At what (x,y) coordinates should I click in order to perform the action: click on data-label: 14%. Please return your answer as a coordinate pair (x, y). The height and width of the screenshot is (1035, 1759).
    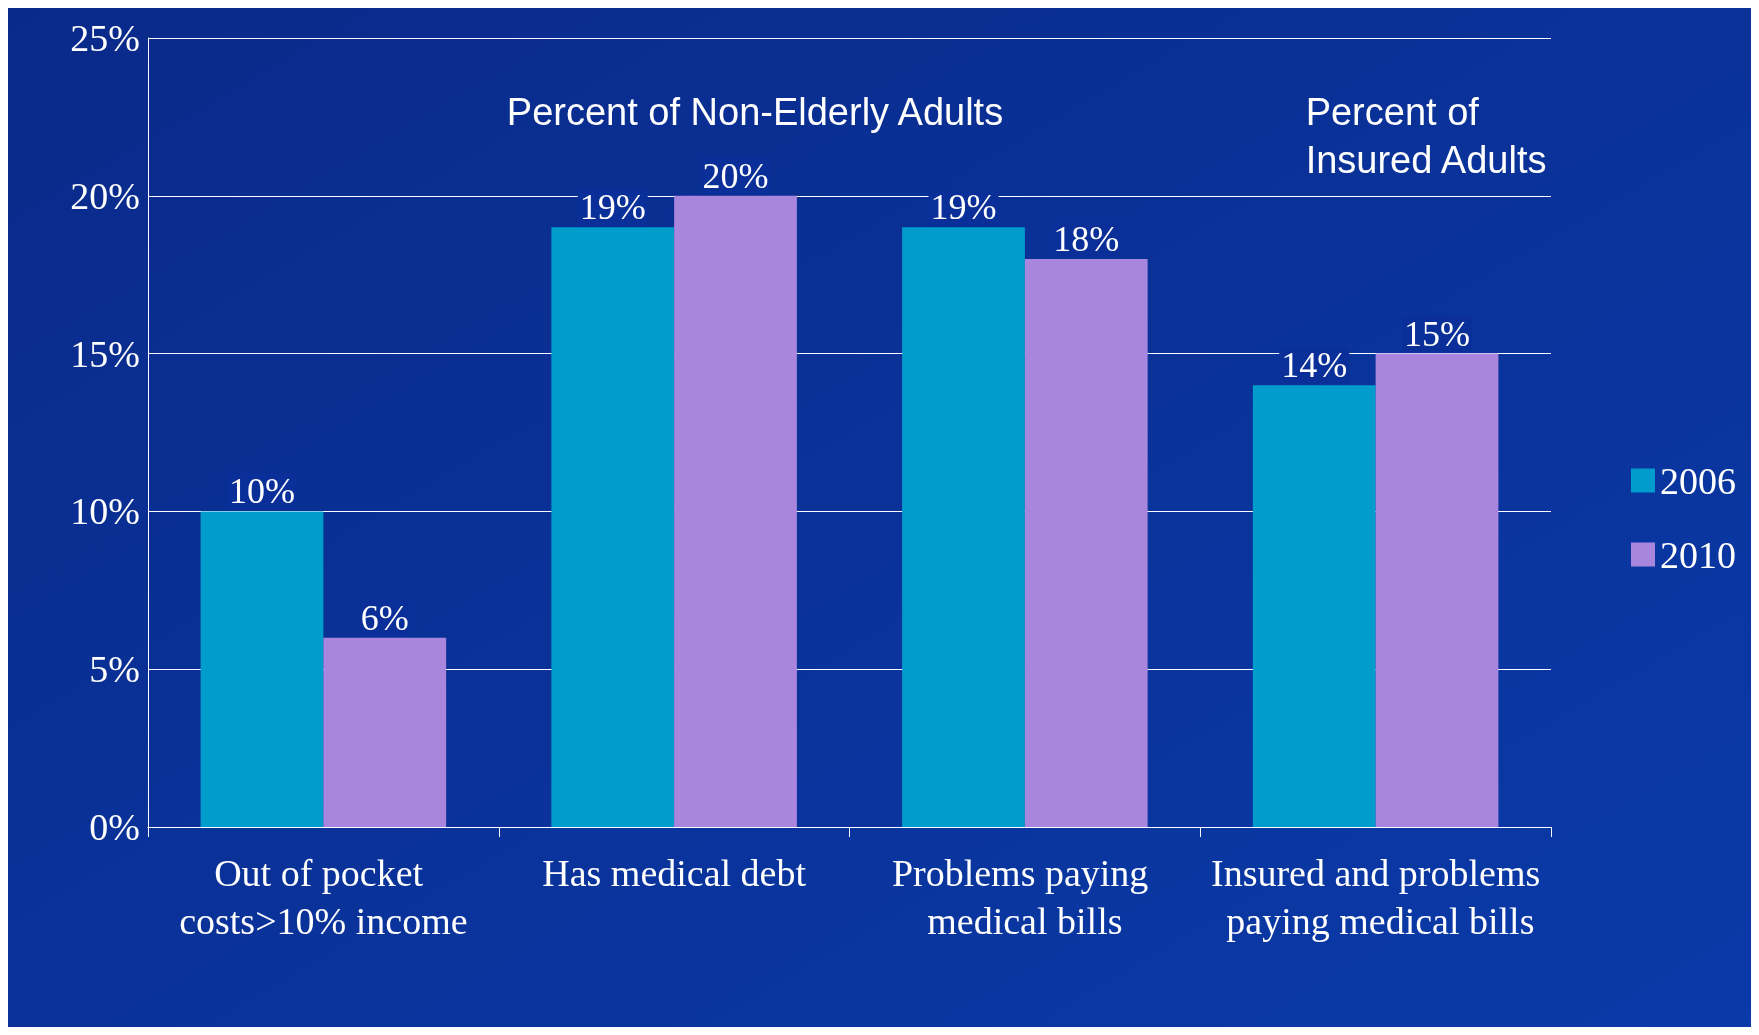
    Looking at the image, I should click on (1314, 365).